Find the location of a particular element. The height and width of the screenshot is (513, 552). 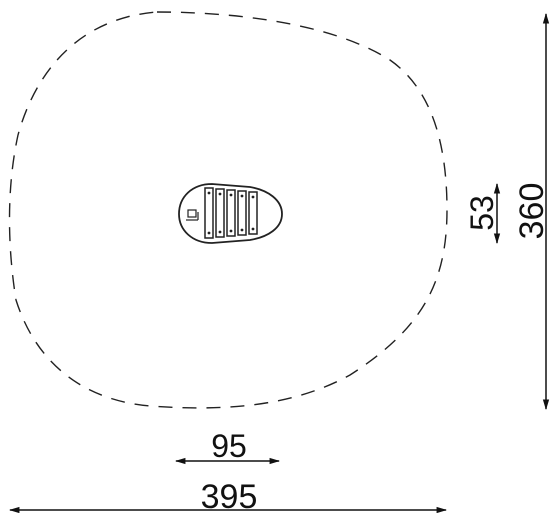

dimension-overall-width: 395 is located at coordinates (228, 495).